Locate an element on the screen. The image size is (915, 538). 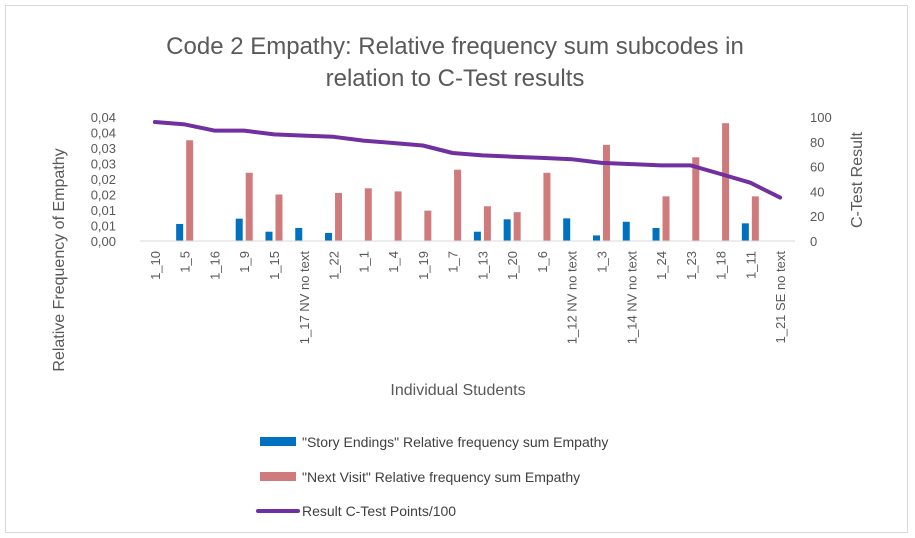
line-series is located at coordinates (467, 160).